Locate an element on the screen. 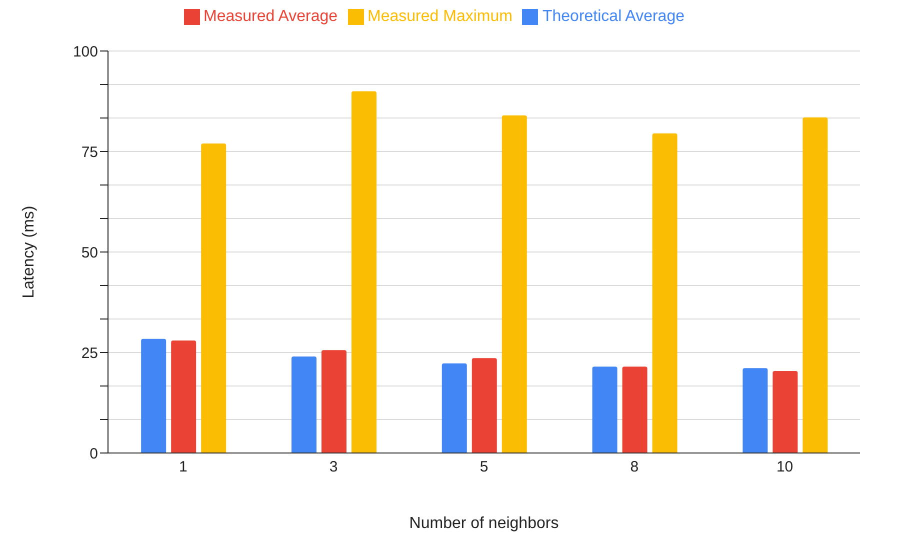 This screenshot has height=551, width=903. legend-label: Measured Maximum is located at coordinates (440, 16).